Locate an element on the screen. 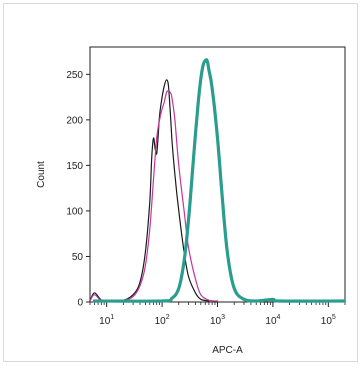 Image resolution: width=361 pixels, height=369 pixels. y-tick-label: 100 is located at coordinates (74, 211).